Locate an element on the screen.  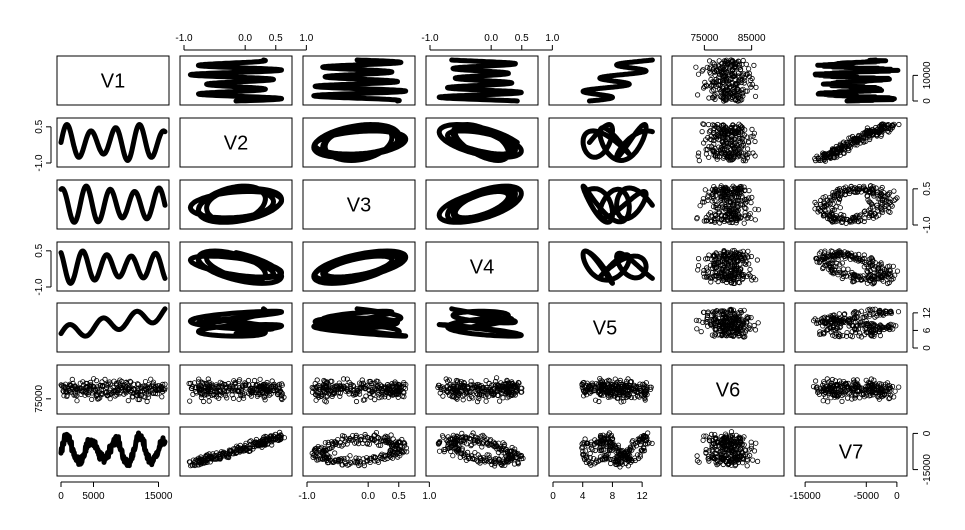
panel-V4-V6 is located at coordinates (728, 266).